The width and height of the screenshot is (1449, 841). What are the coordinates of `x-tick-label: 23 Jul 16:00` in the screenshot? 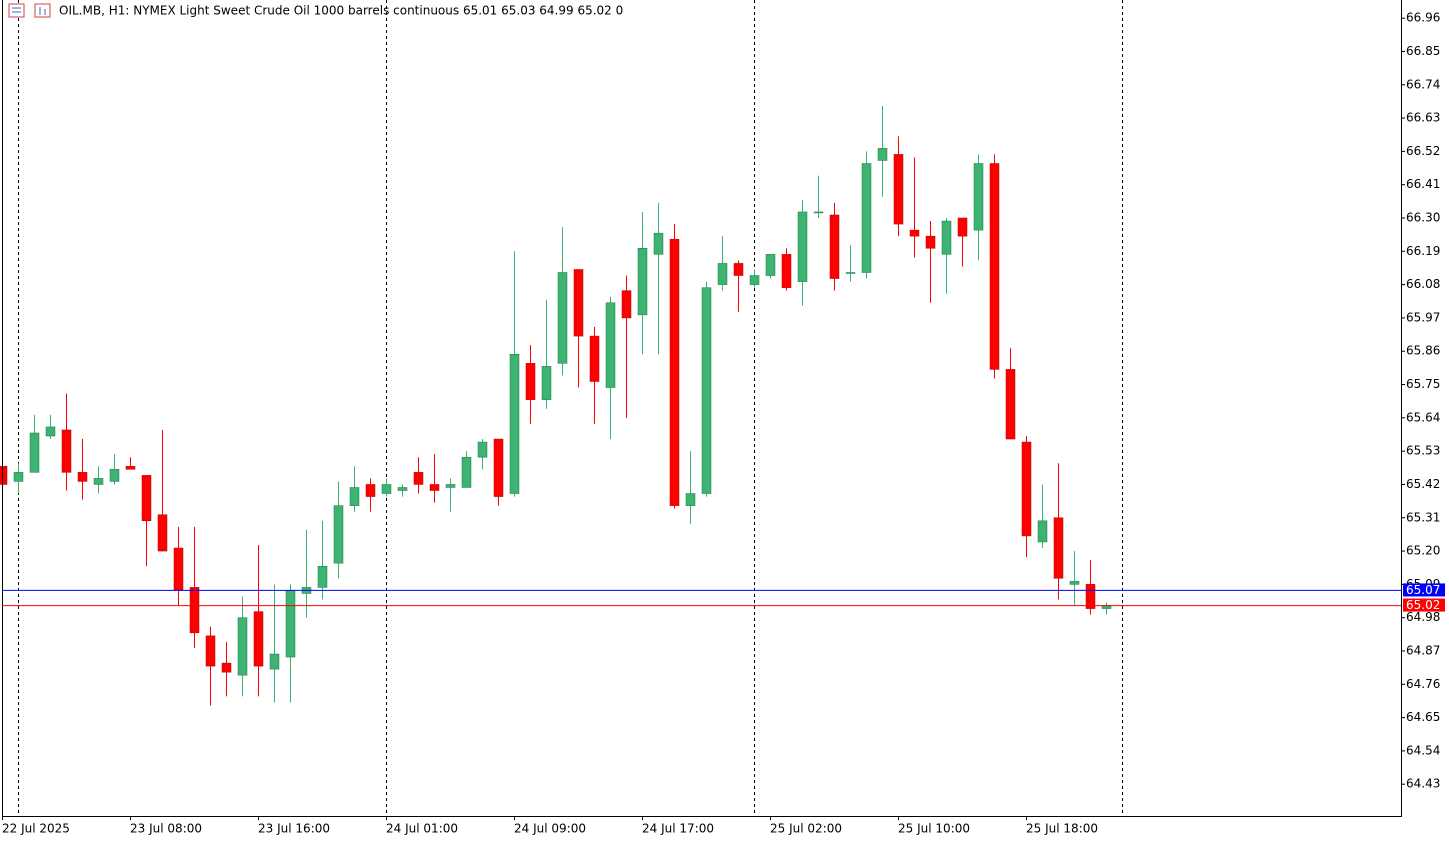 It's located at (294, 829).